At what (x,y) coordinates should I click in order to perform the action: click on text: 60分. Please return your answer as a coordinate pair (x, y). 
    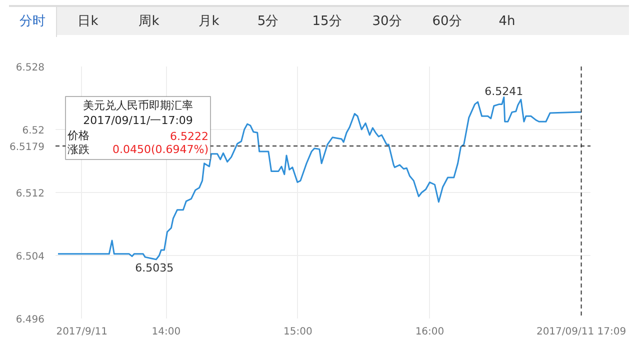
    Looking at the image, I should click on (447, 22).